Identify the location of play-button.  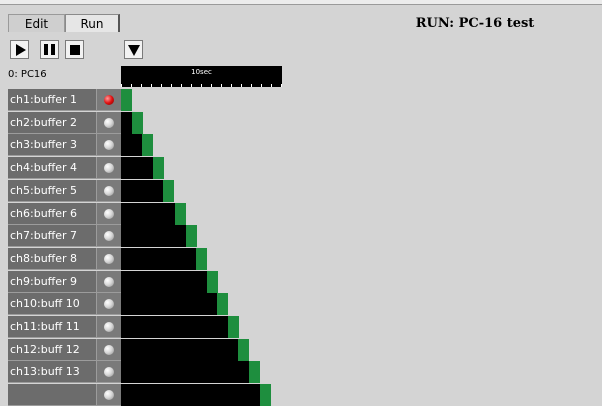
(19, 49).